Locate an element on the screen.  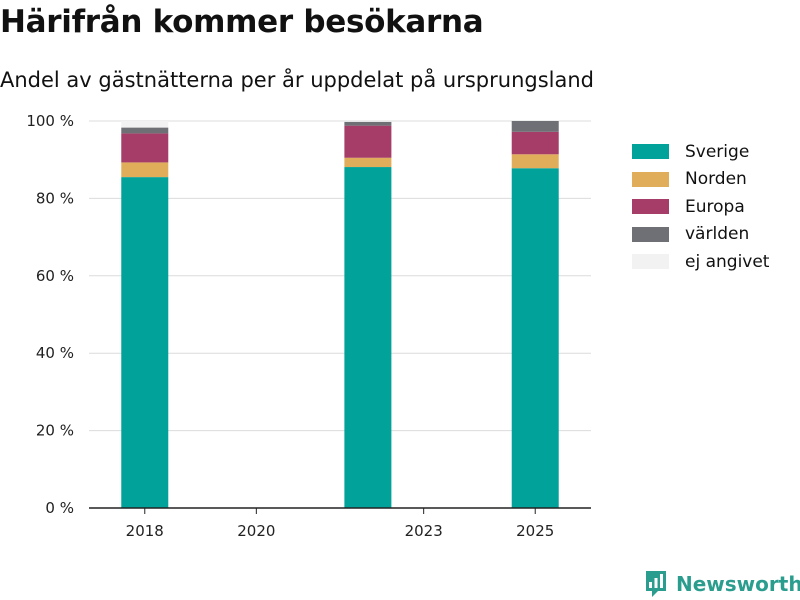
y-tick-label: 100 % is located at coordinates (50, 121).